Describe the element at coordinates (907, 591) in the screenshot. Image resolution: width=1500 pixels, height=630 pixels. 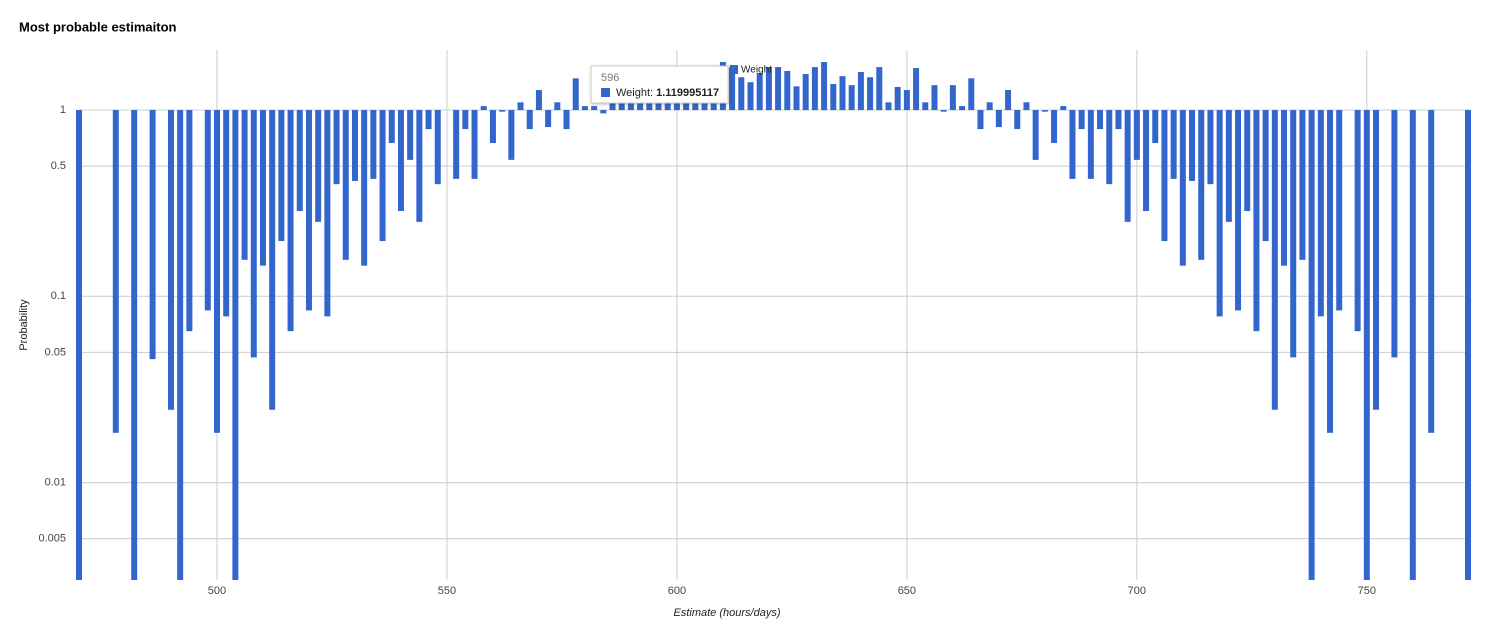
I see `x-tick-label: 650` at that location.